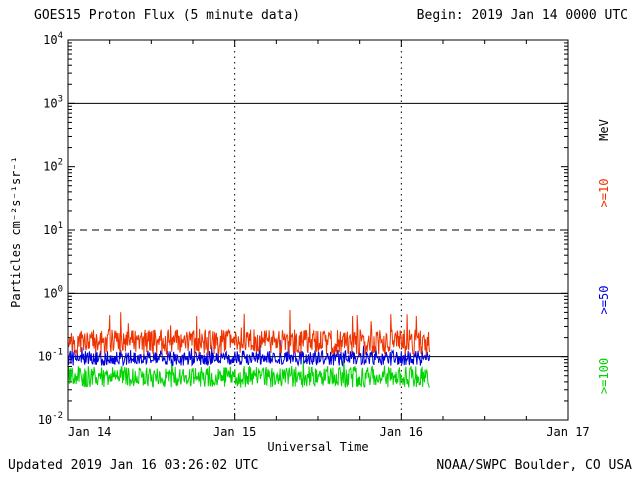 The height and width of the screenshot is (480, 640). I want to click on y-tick-label: 10⁰, so click(53, 292).